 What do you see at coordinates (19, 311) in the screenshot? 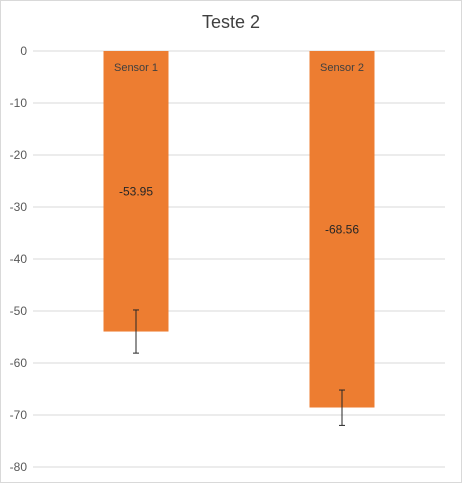
I see `y-tick-label: -50` at bounding box center [19, 311].